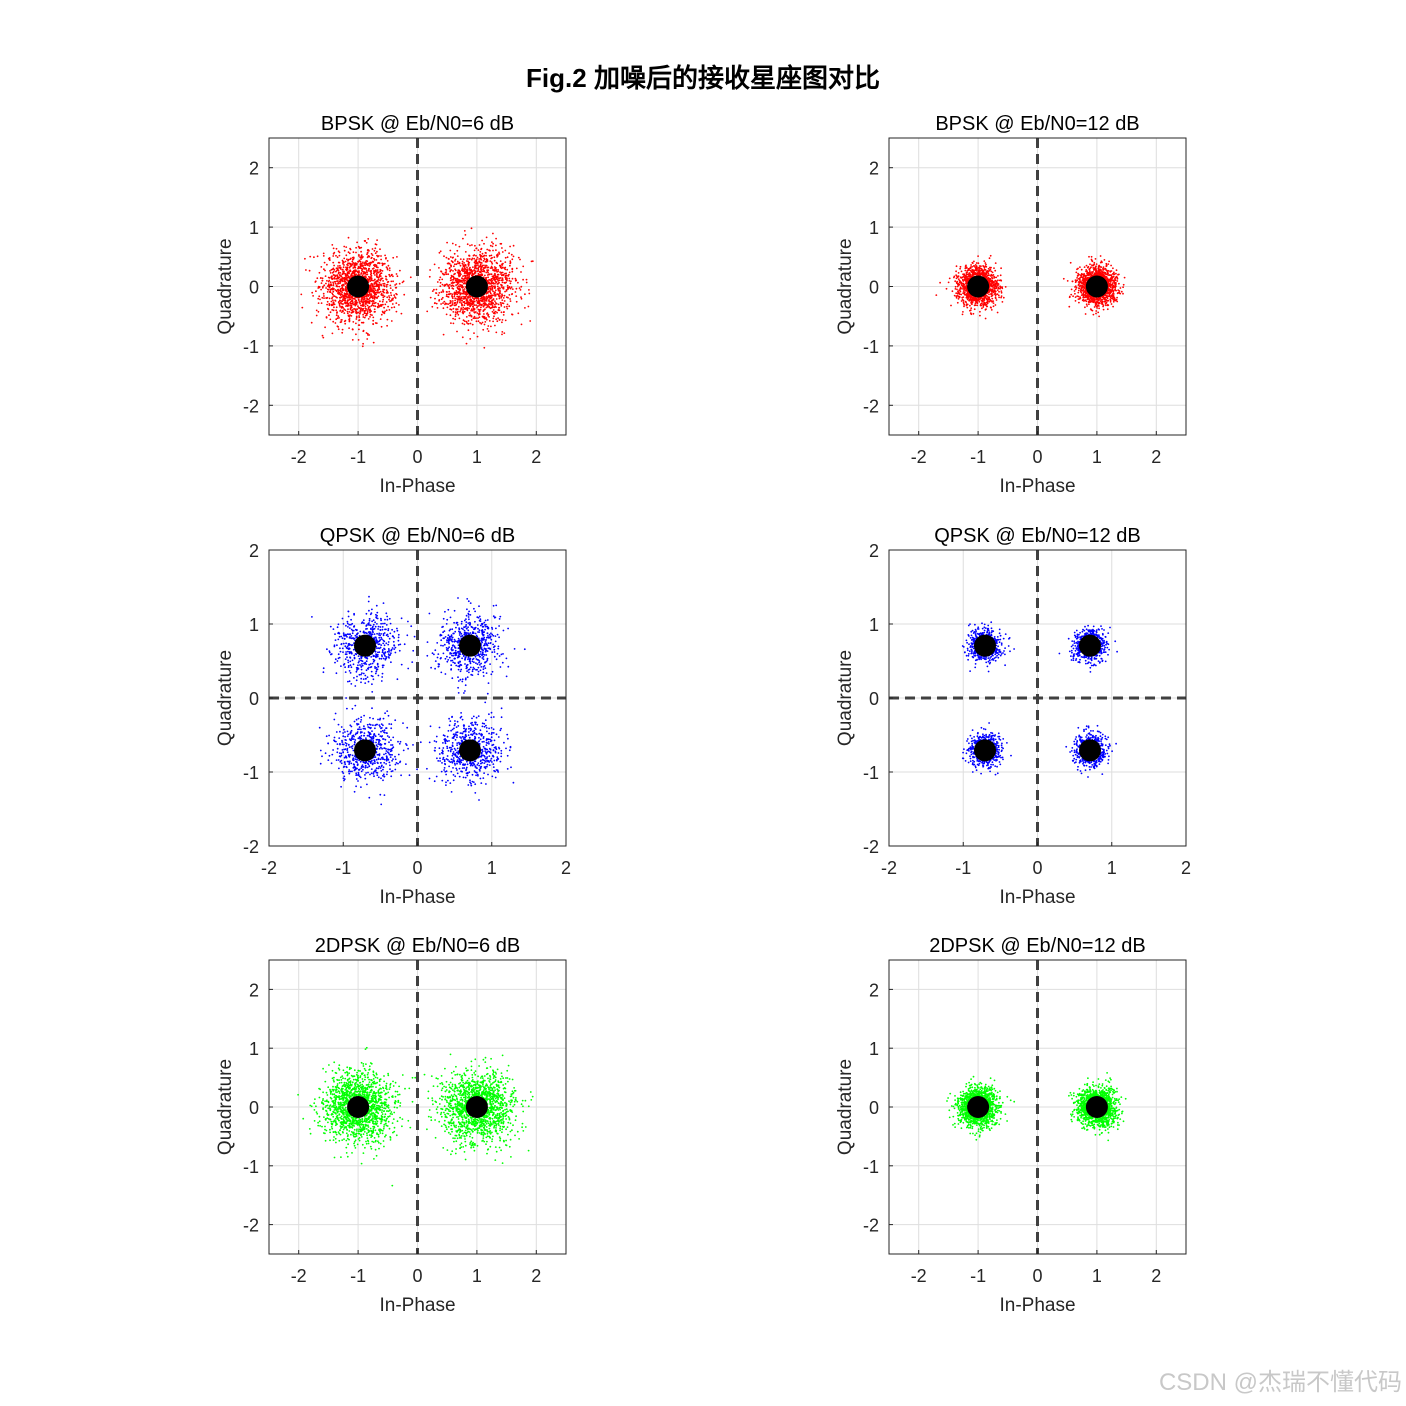  Describe the element at coordinates (417, 457) in the screenshot. I see `x-tick-label: 0` at that location.